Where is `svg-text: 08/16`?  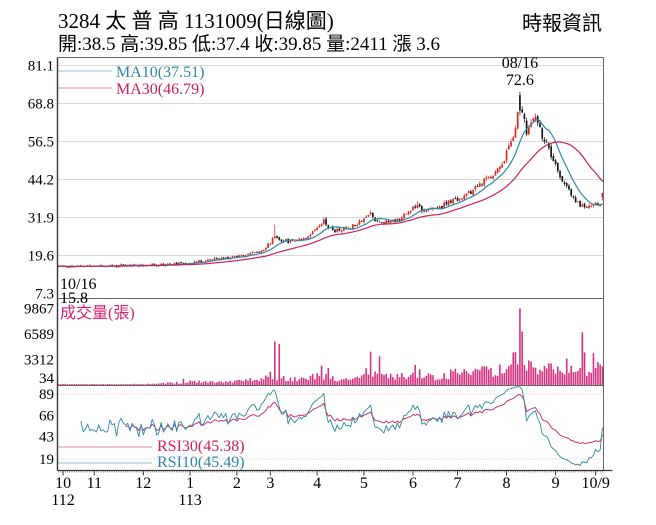
svg-text: 08/16 is located at coordinates (520, 63).